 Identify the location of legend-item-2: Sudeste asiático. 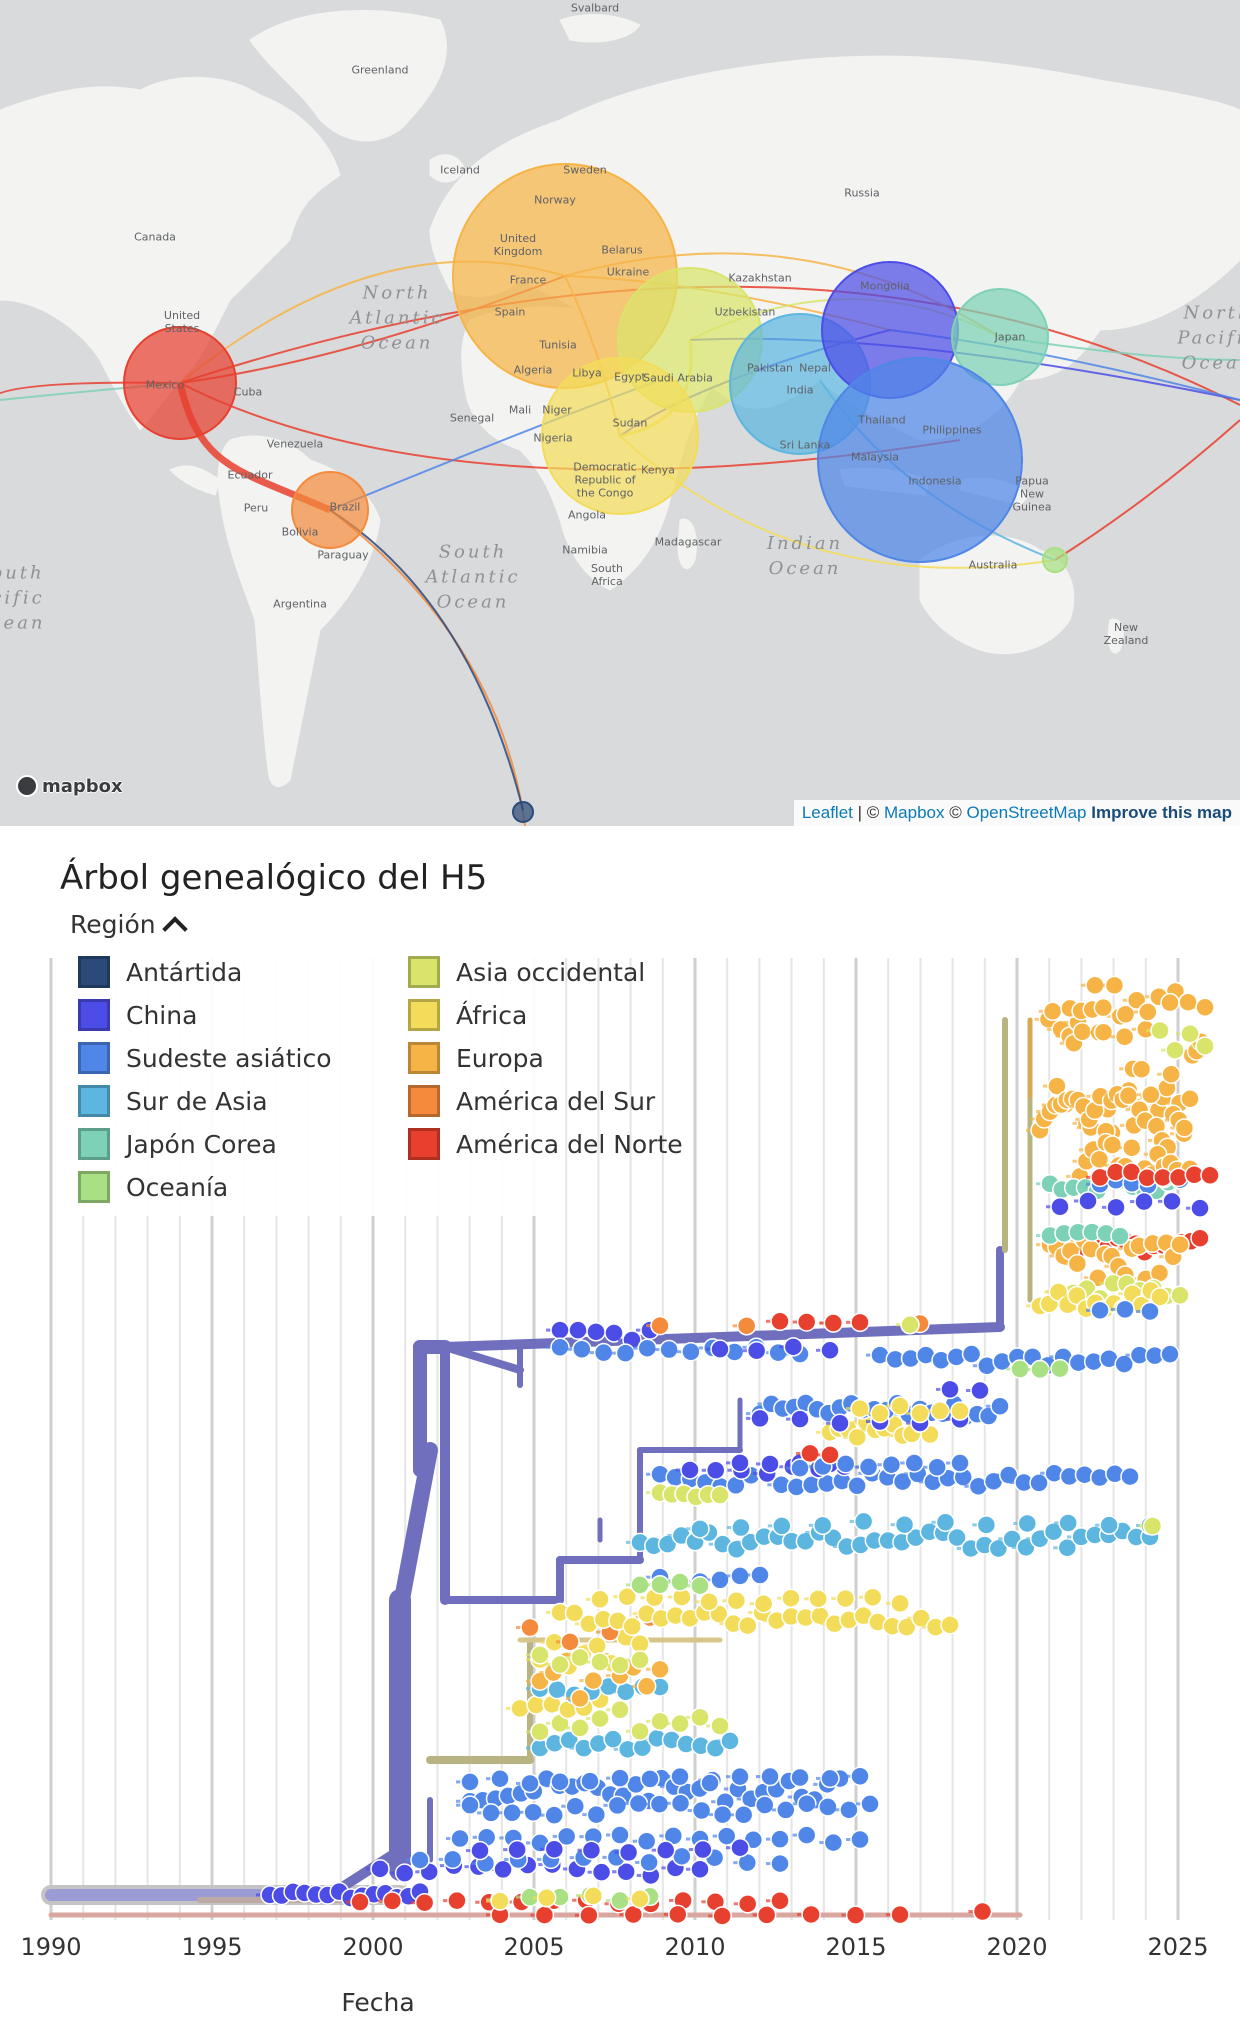
(205, 1058).